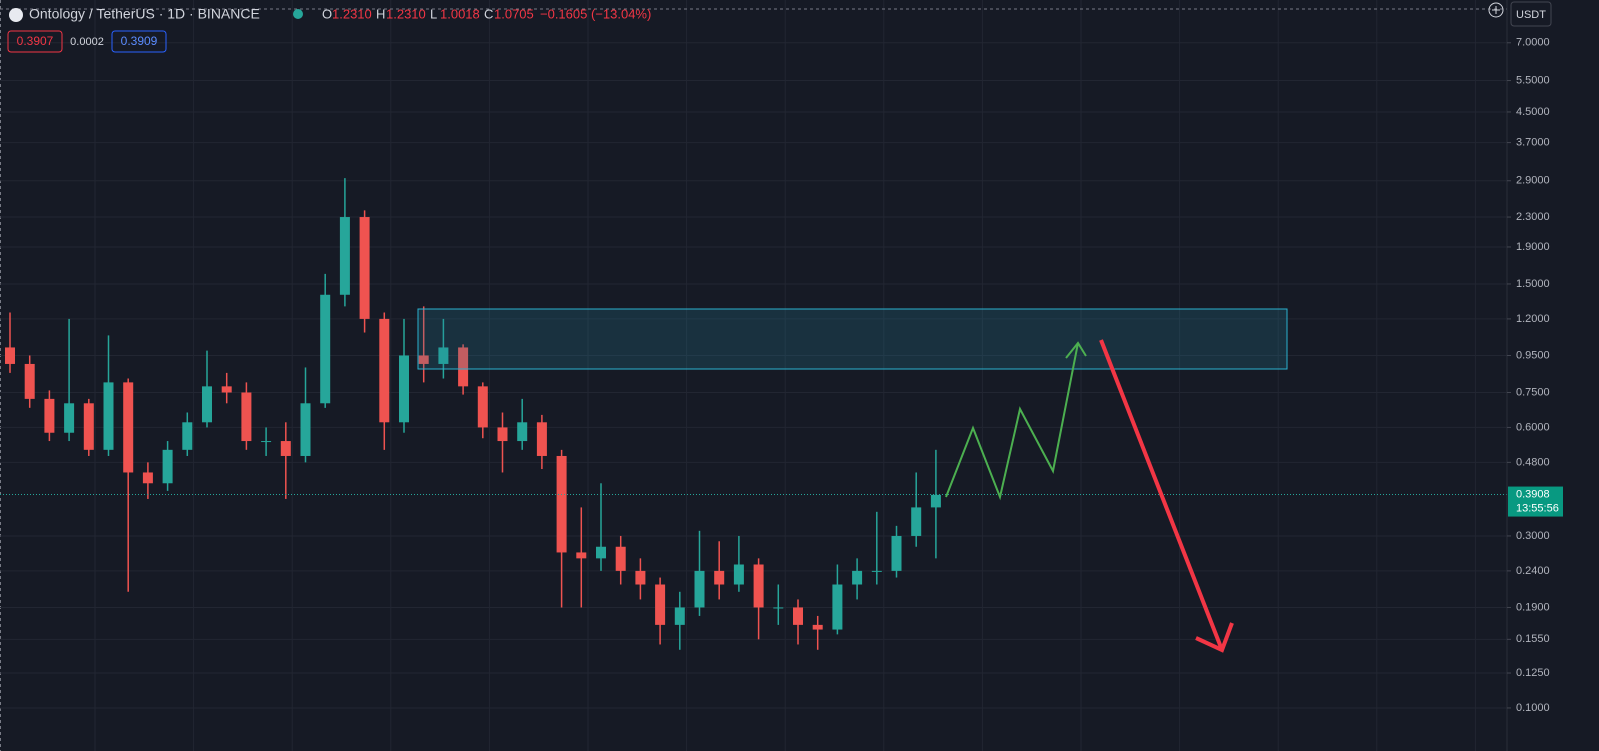  What do you see at coordinates (298, 14) in the screenshot?
I see `status-dot` at bounding box center [298, 14].